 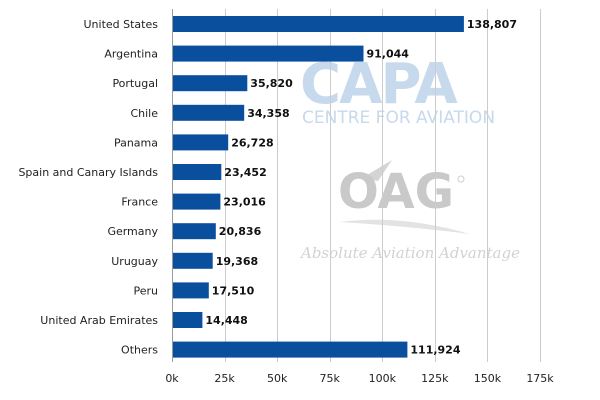 What do you see at coordinates (330, 378) in the screenshot?
I see `x-tick-label: 75k` at bounding box center [330, 378].